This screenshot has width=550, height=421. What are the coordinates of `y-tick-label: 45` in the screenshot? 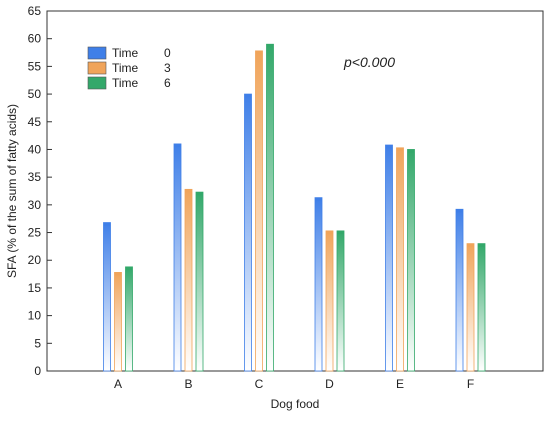 It's located at (35, 122).